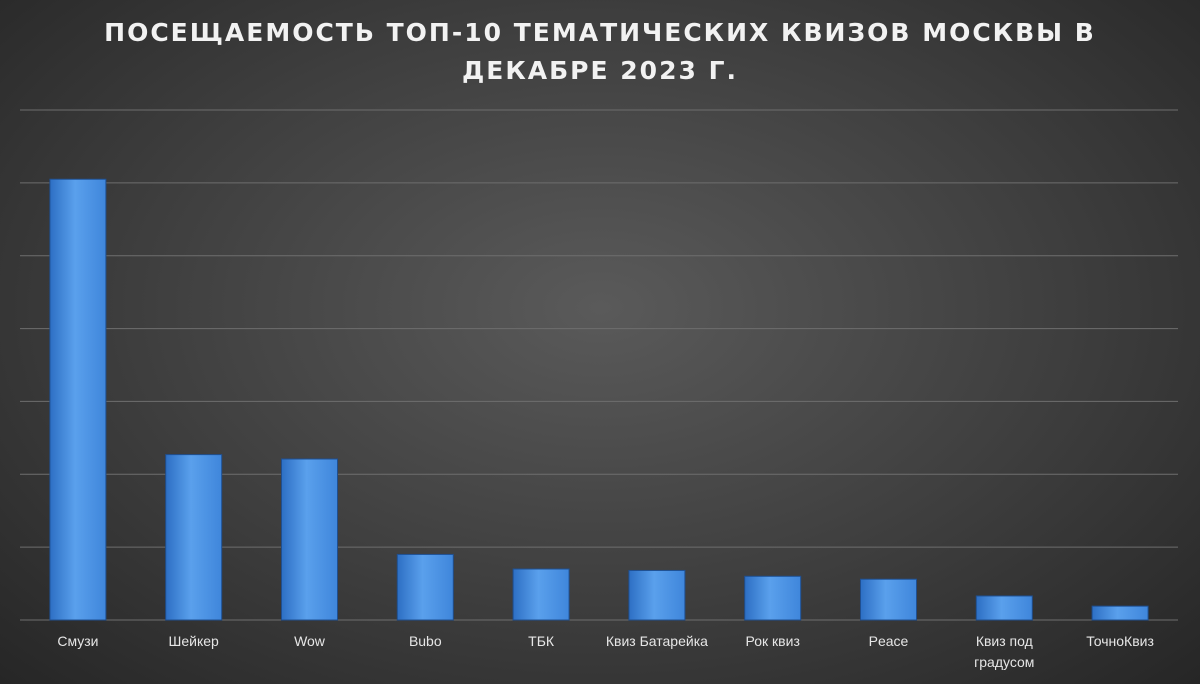  Describe the element at coordinates (773, 641) in the screenshot. I see `category-label: Рок квиз` at that location.